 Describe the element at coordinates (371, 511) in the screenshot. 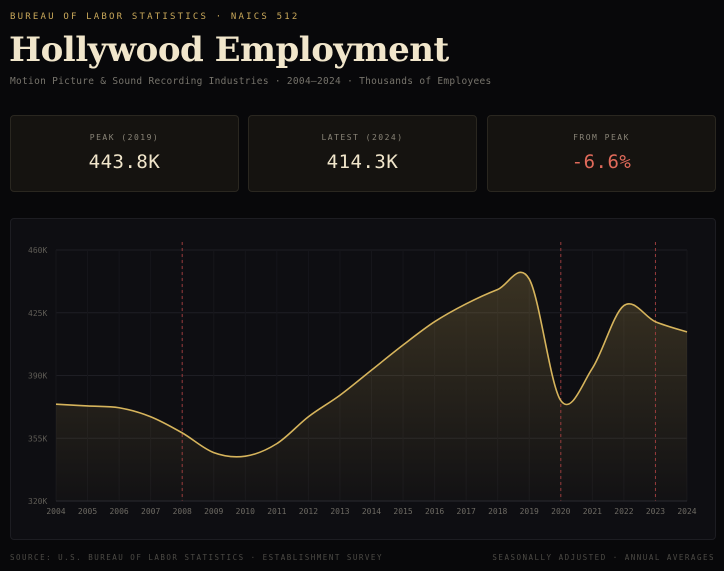

I see `x-tick-label: 2014` at that location.